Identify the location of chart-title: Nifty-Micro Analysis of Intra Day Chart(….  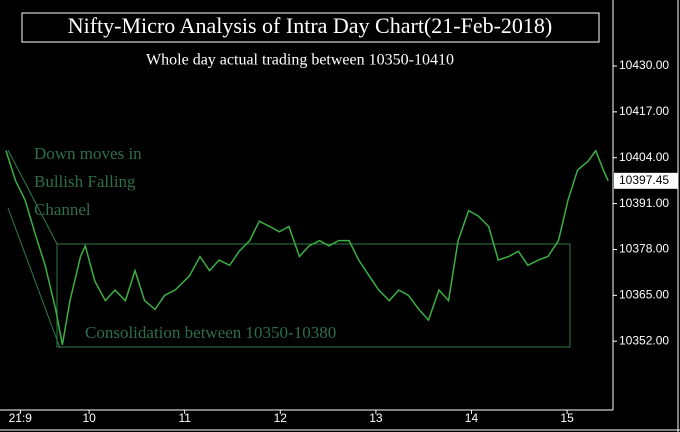
(310, 25).